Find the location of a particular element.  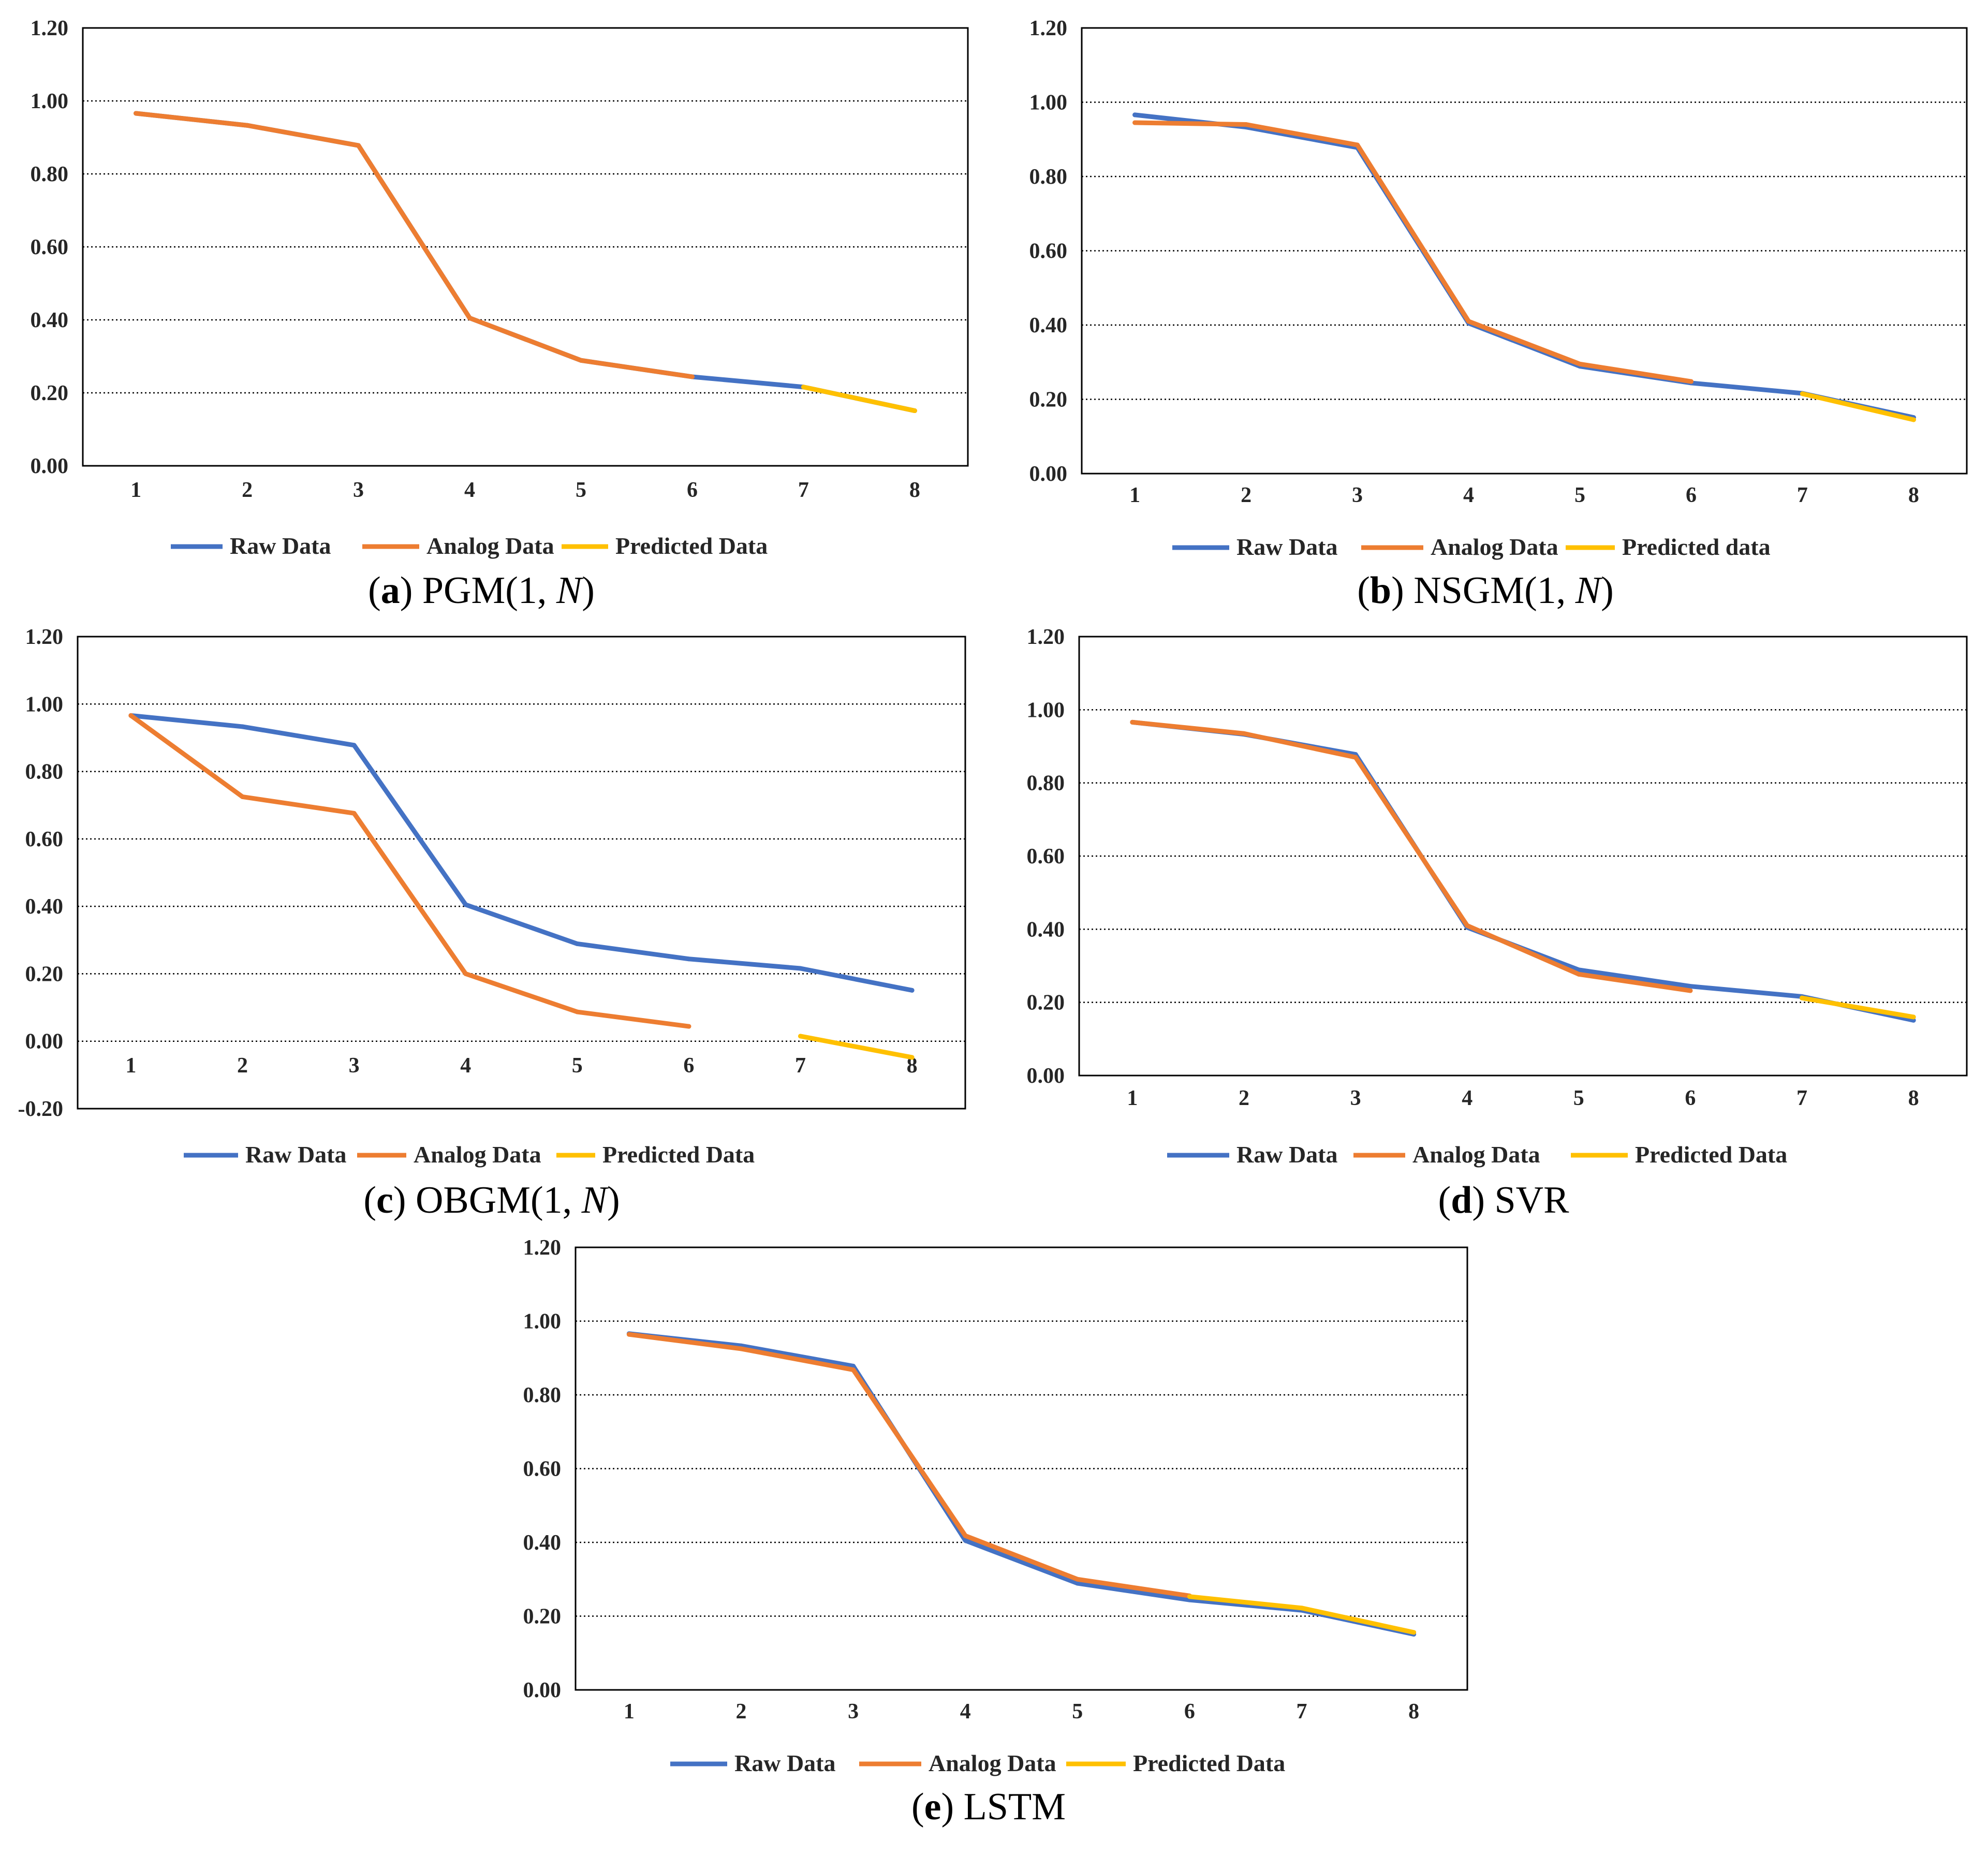

panel-caption: (c) OBGM(1, N) is located at coordinates (491, 1200).